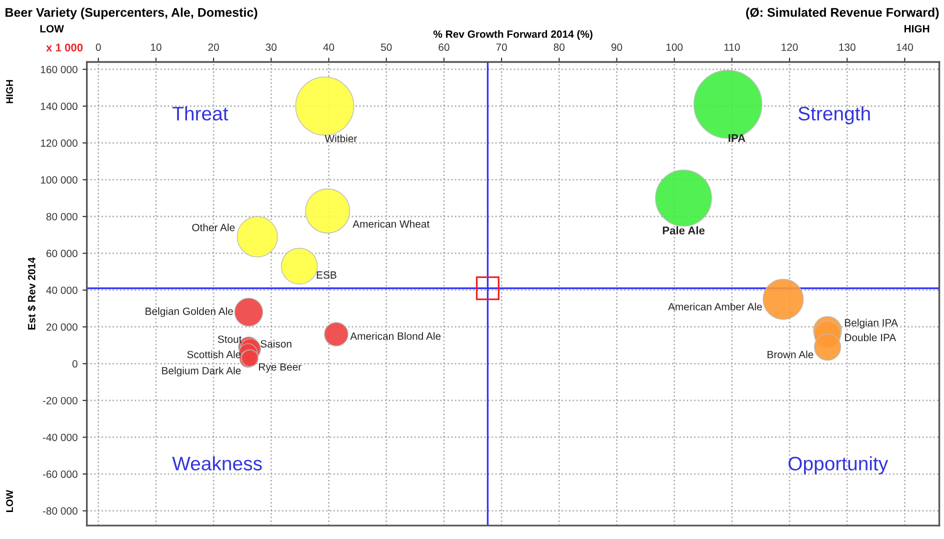 This screenshot has width=944, height=539. Describe the element at coordinates (271, 47) in the screenshot. I see `x-tick-label: 30` at that location.